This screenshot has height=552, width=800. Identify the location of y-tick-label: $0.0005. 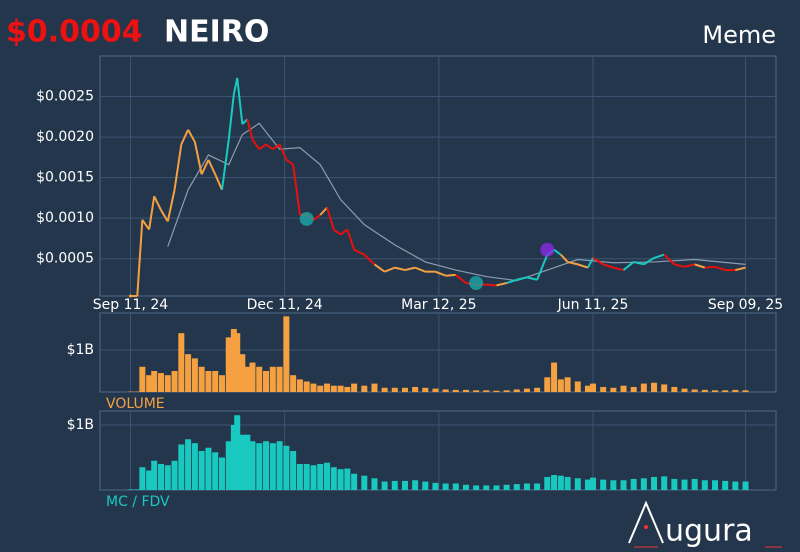
(65, 259).